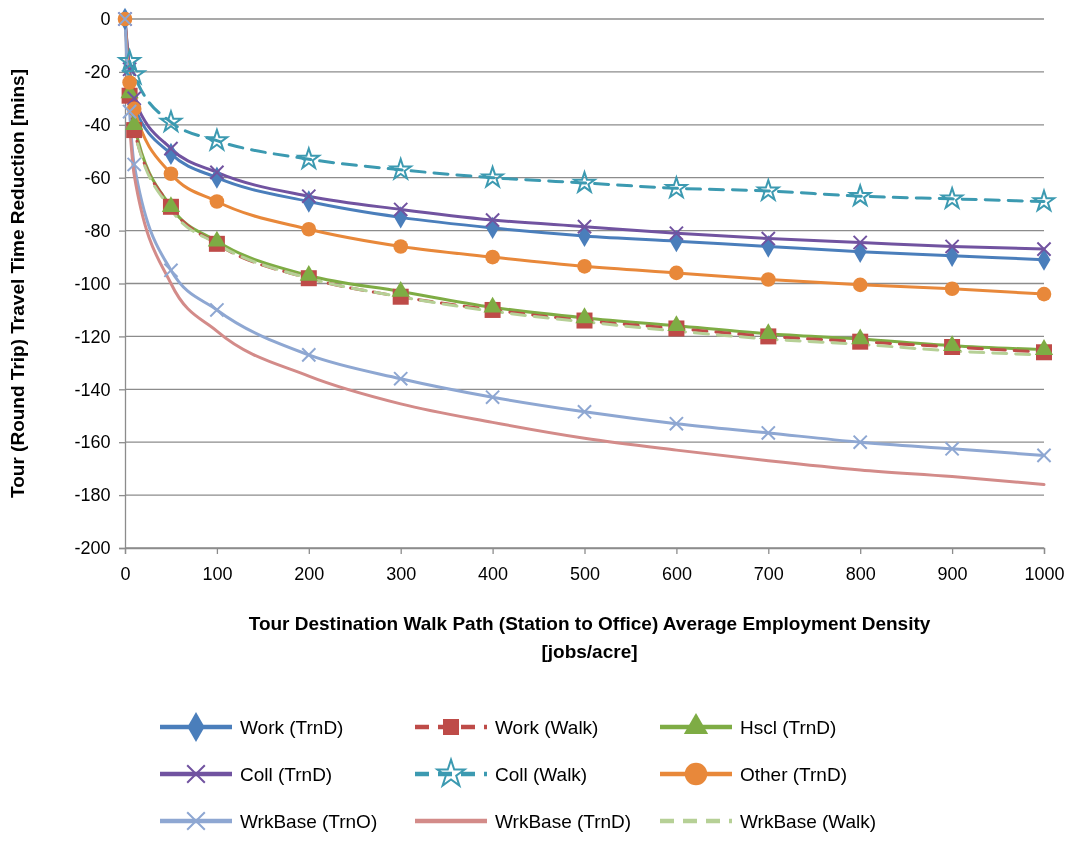 The width and height of the screenshot is (1079, 841). Describe the element at coordinates (589, 637) in the screenshot. I see `x-axis-title: Tour Destination Walk Path (Station to Office) Average Employment Density [jobs/acre]` at that location.